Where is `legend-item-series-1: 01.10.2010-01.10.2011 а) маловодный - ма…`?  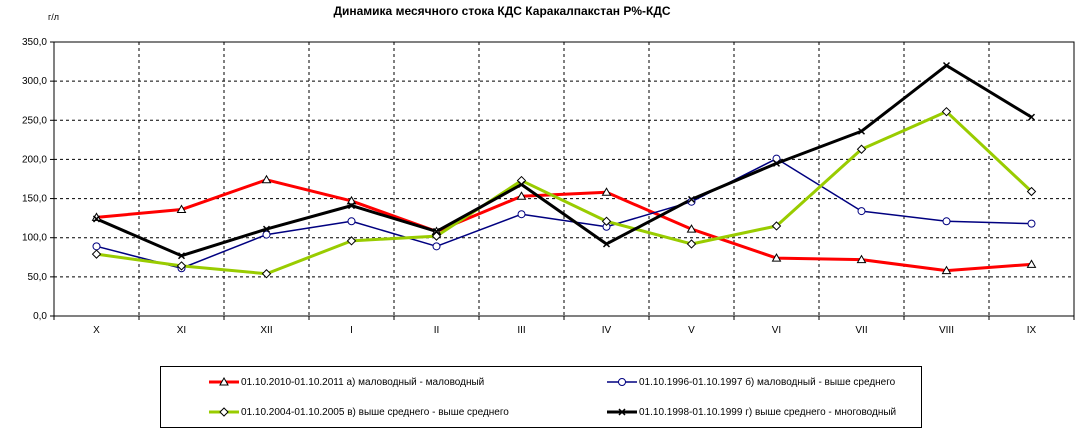
legend-item-series-1: 01.10.2010-01.10.2011 а) маловодный - ма… is located at coordinates (346, 382).